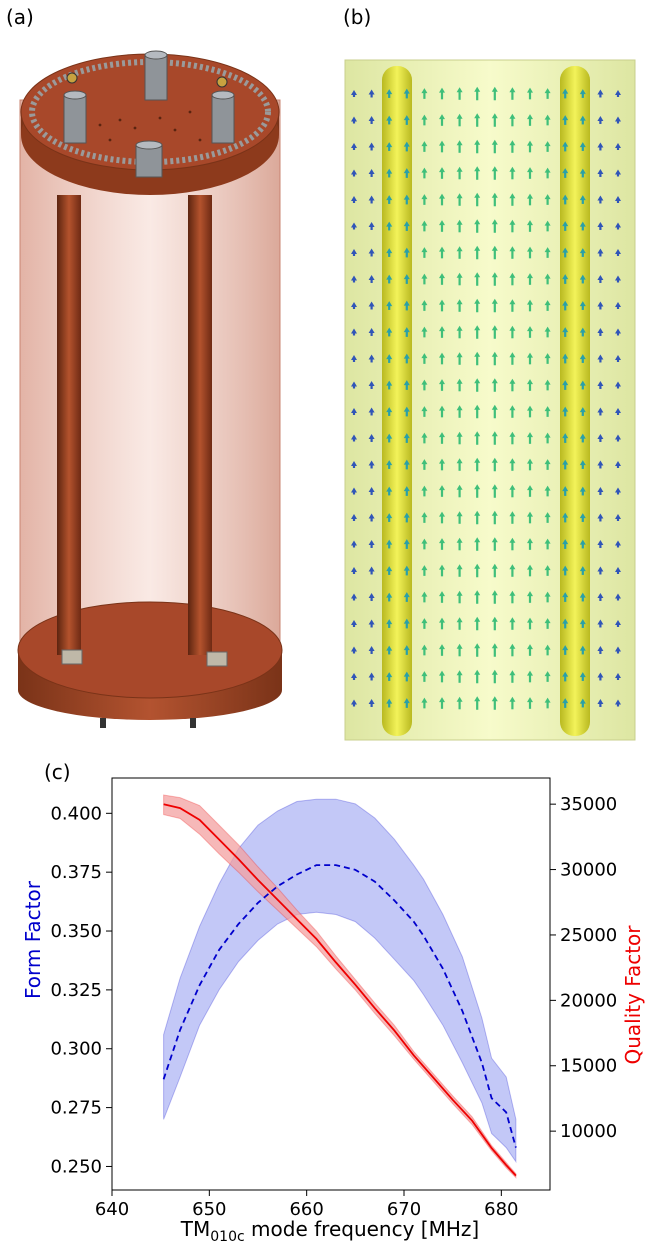 The image size is (657, 1241). What do you see at coordinates (404, 1209) in the screenshot?
I see `x-tick-label: 670` at bounding box center [404, 1209].